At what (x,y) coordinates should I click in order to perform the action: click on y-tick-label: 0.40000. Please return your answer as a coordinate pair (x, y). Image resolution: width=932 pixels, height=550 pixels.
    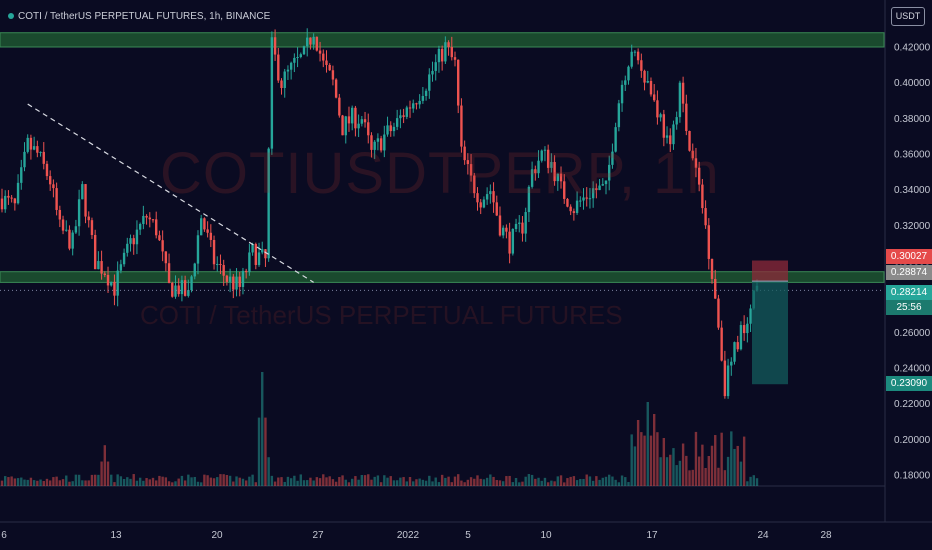
    Looking at the image, I should click on (912, 83).